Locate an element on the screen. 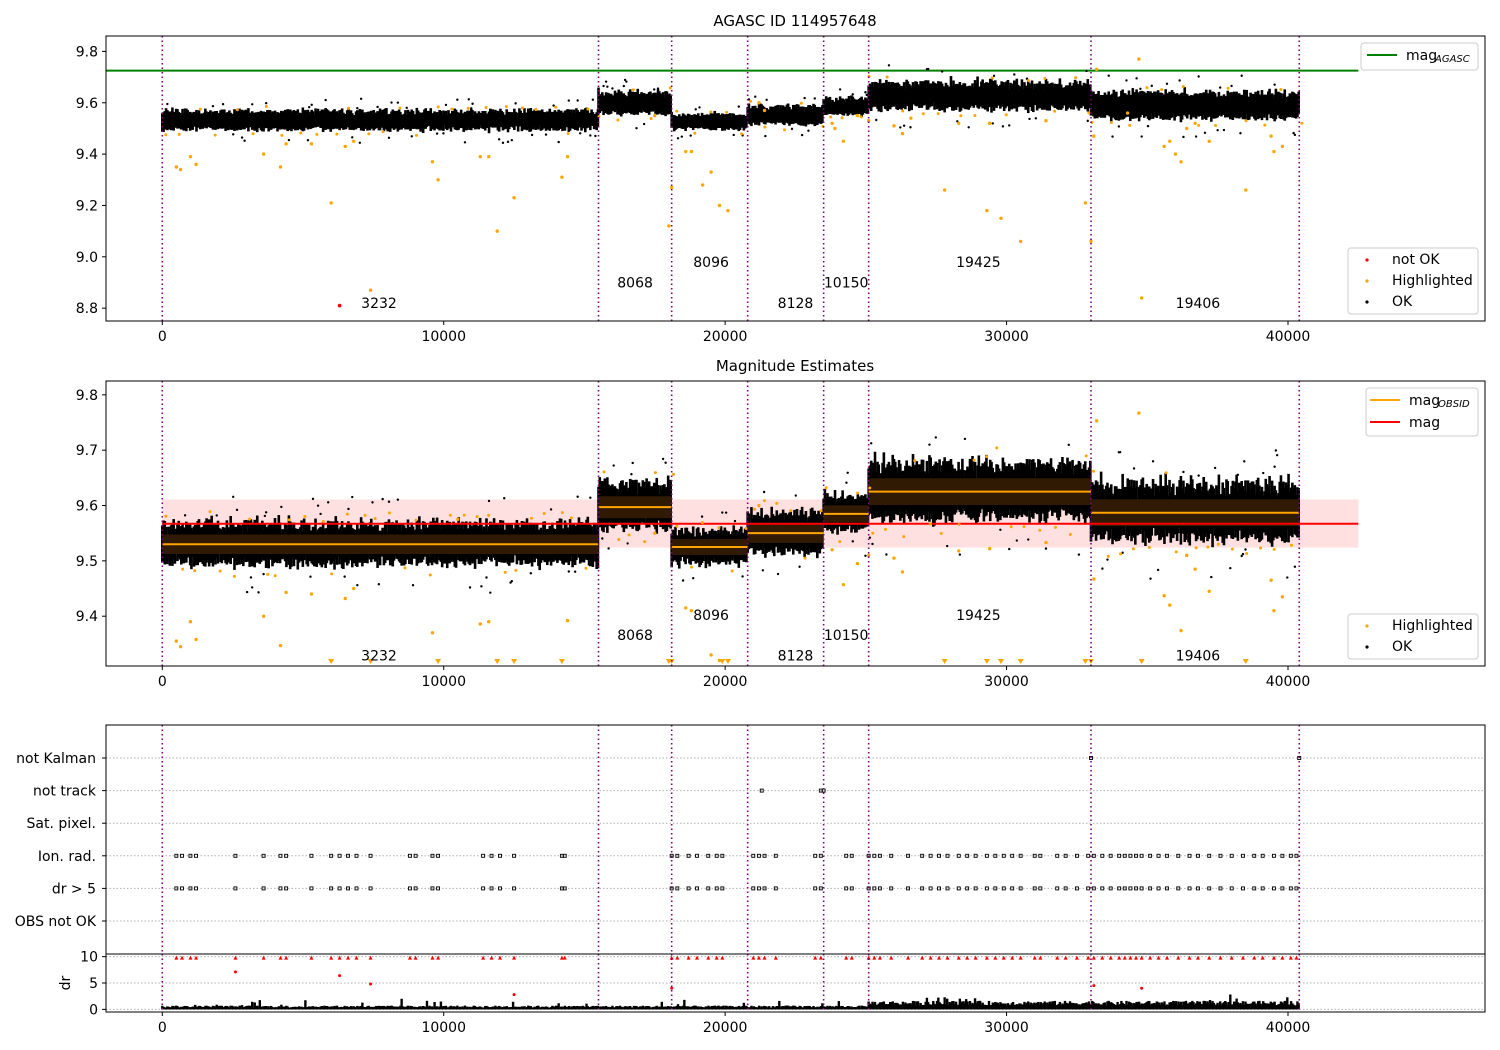 The width and height of the screenshot is (1500, 1050). top-y-ticks: 8.8 9.0 9.2 9.4 9.6 9.8 is located at coordinates (91, 180).